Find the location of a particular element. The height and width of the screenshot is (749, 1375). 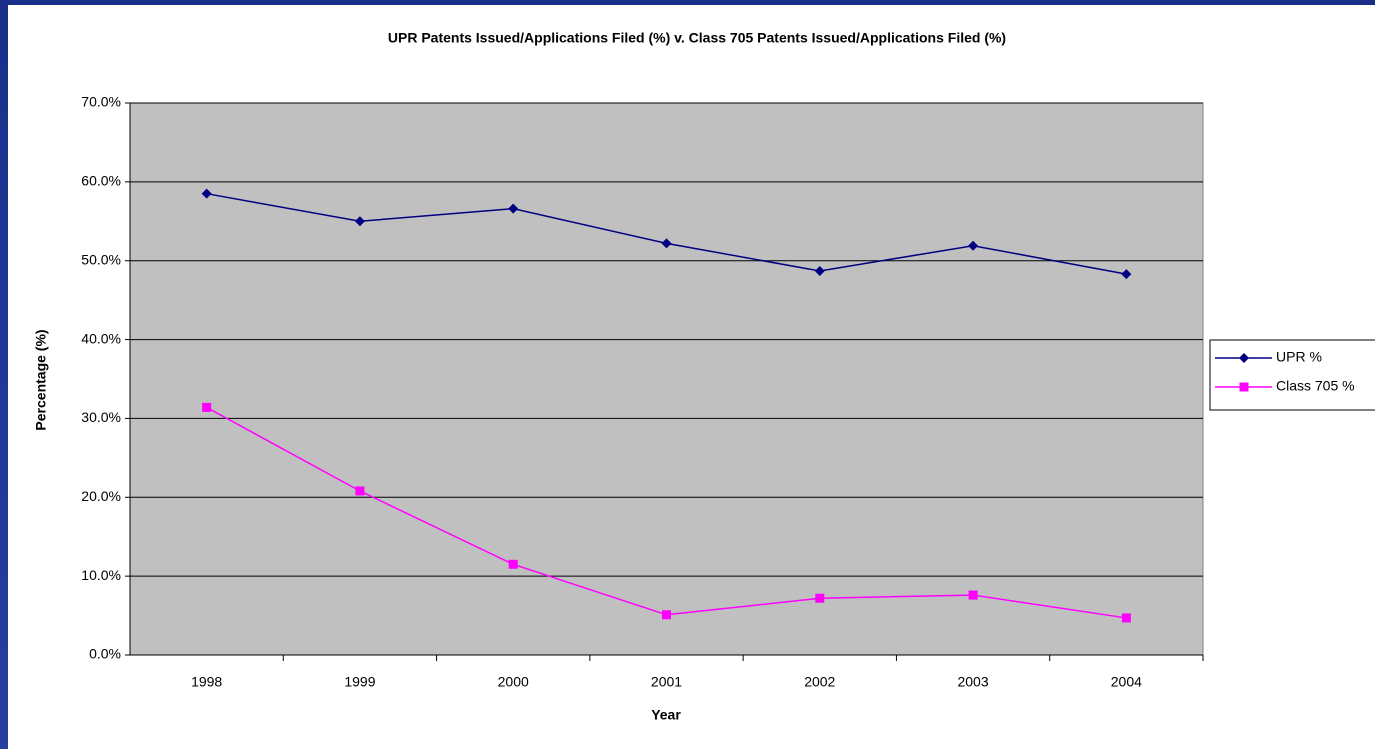

x-tick-label: 1999 is located at coordinates (359, 682).